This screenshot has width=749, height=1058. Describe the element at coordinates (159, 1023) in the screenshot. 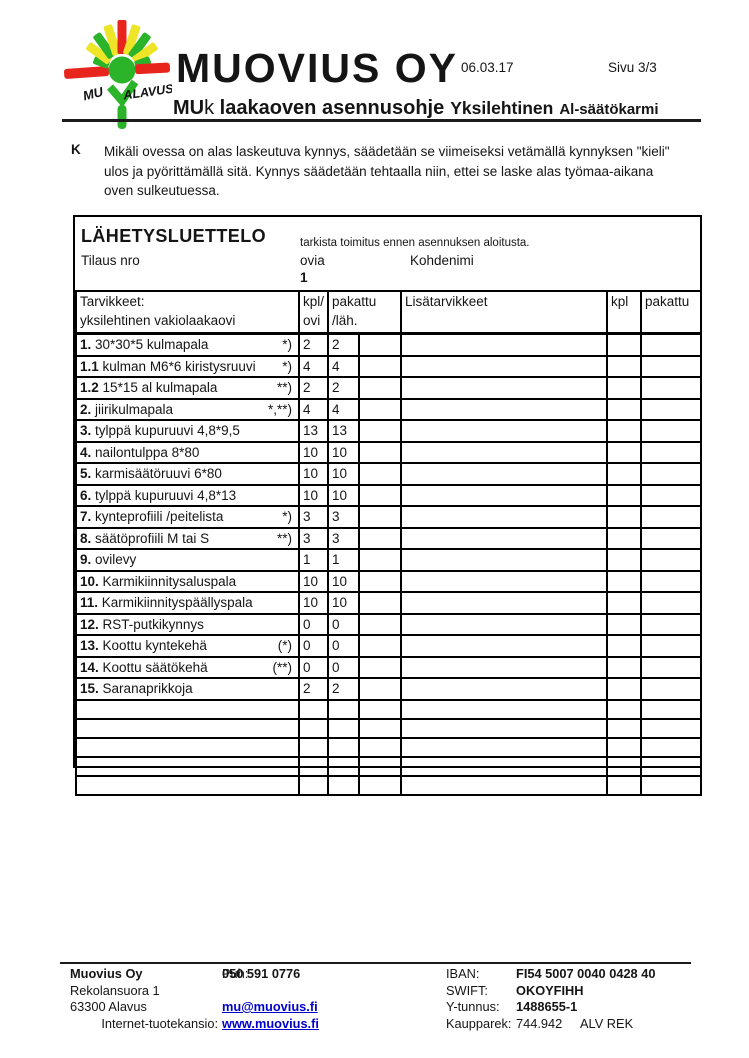

I see `internet-catalog-label: Internet-tuotekansio:` at that location.